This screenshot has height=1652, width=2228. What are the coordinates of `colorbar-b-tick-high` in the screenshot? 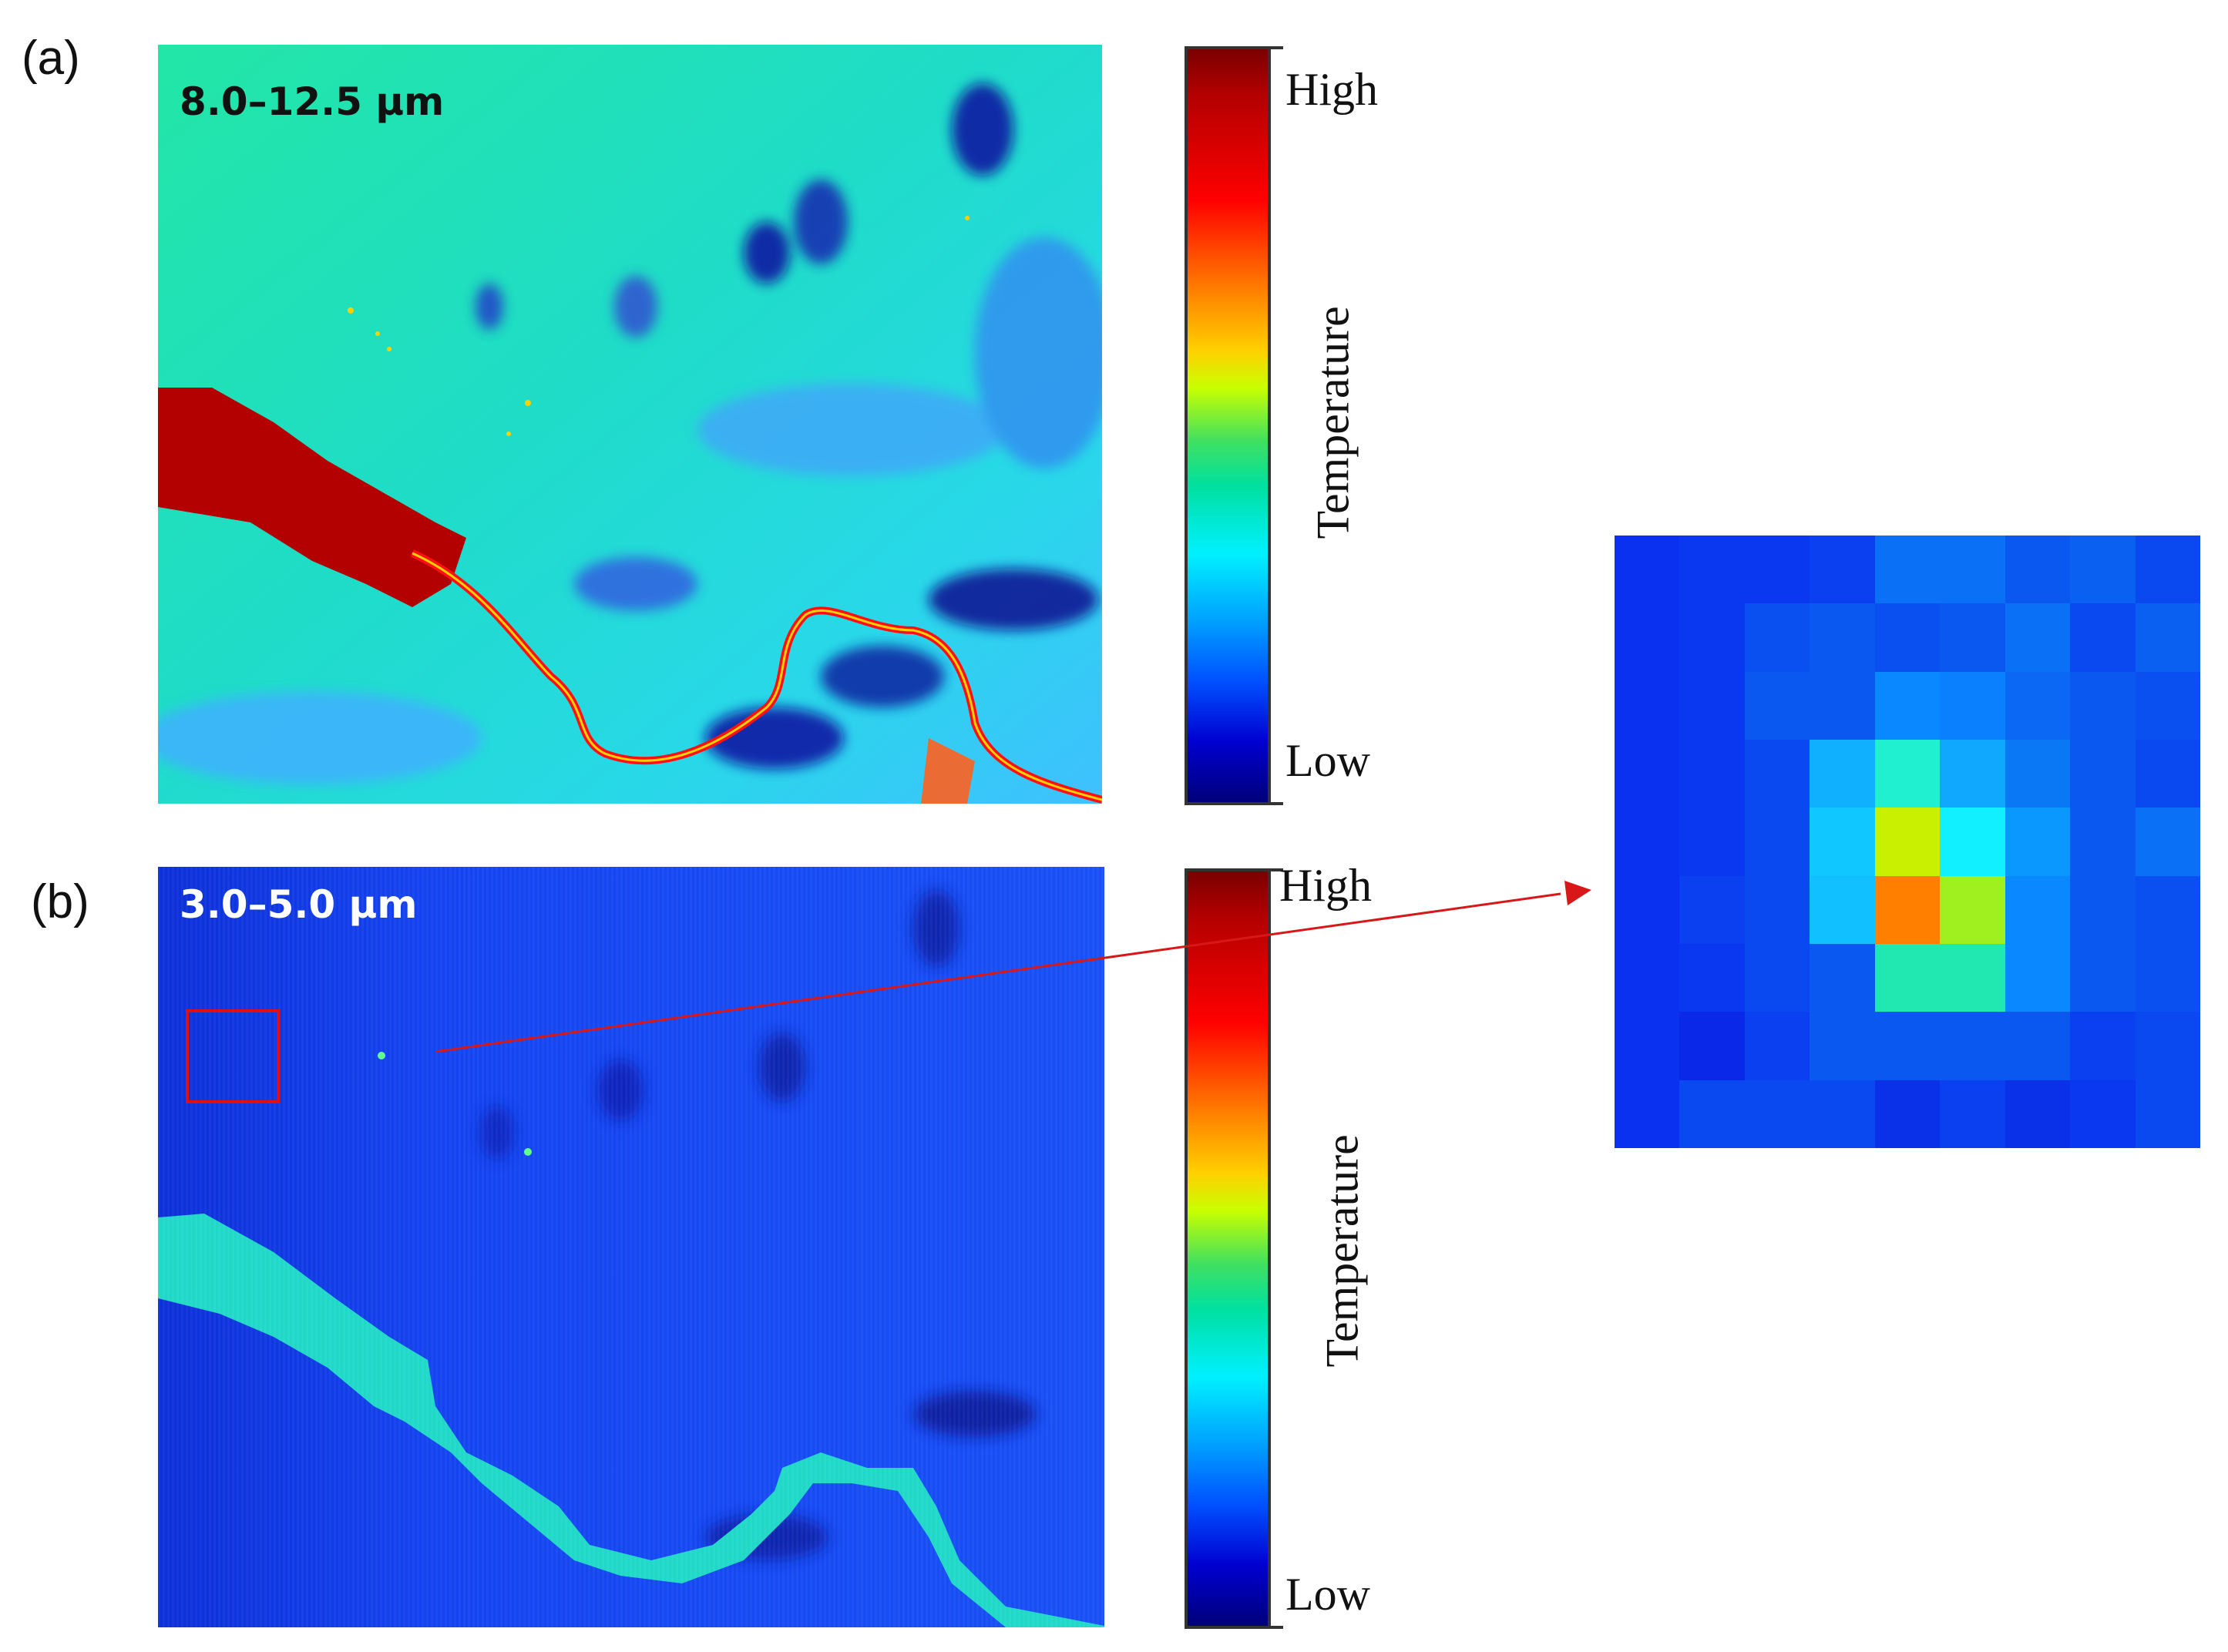 It's located at (1275, 870).